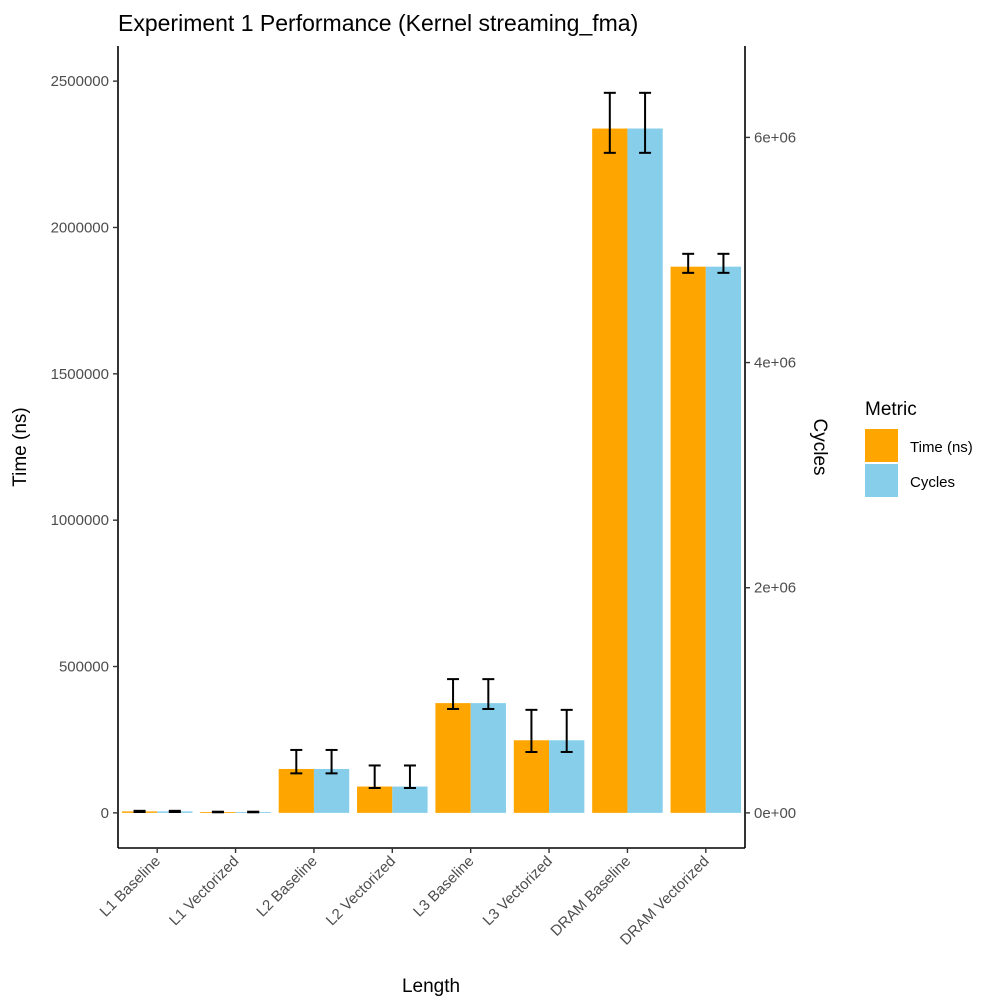  What do you see at coordinates (410, 799) in the screenshot?
I see `bar-cycles-l2-vectorized` at bounding box center [410, 799].